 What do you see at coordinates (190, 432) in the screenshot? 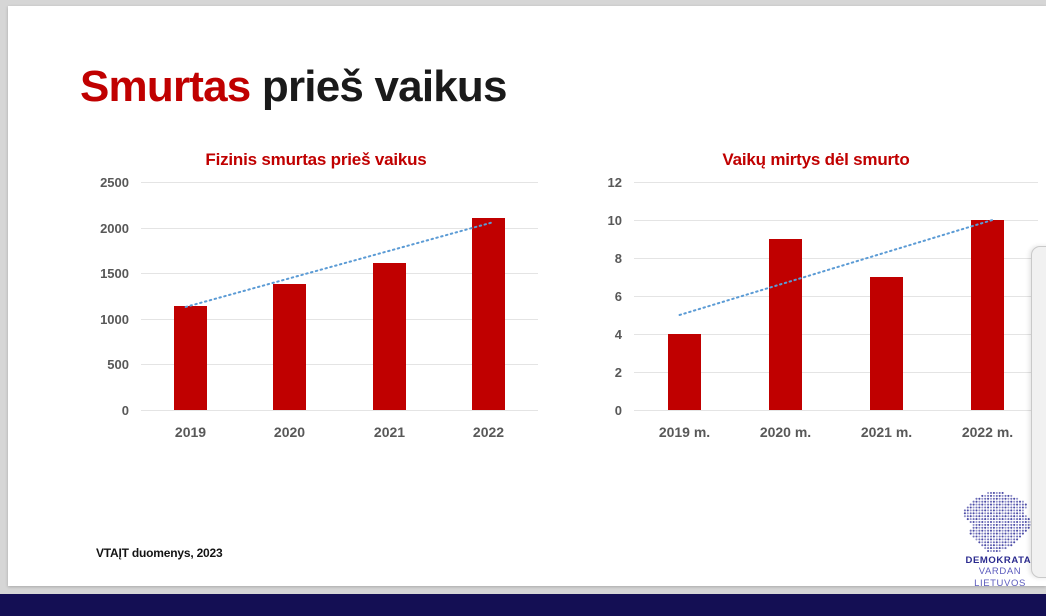
I see `x-axis-tick-label: 2019` at bounding box center [190, 432].